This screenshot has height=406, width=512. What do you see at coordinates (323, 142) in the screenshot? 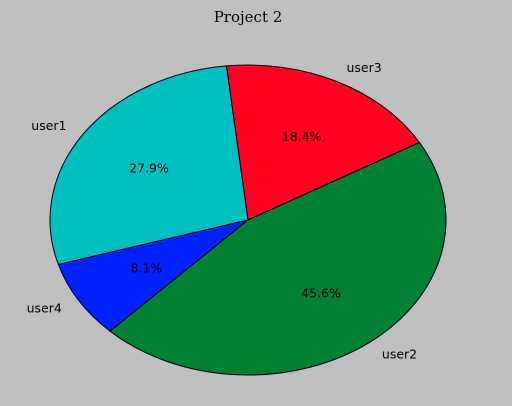
I see `pie-slice-user3` at bounding box center [323, 142].